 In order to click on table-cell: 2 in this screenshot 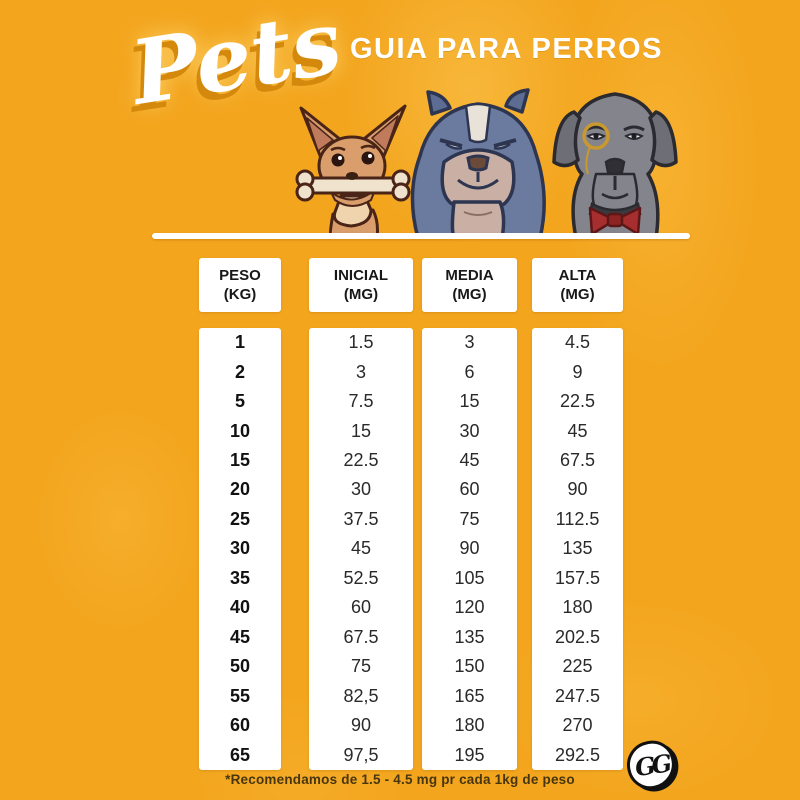, I will do `click(239, 371)`.